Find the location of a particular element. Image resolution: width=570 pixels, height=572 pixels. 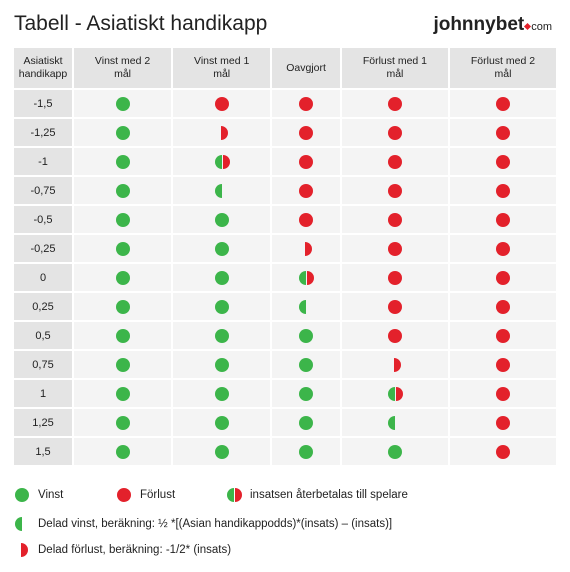

column-header: Vinst med 2 mål is located at coordinates (123, 68).